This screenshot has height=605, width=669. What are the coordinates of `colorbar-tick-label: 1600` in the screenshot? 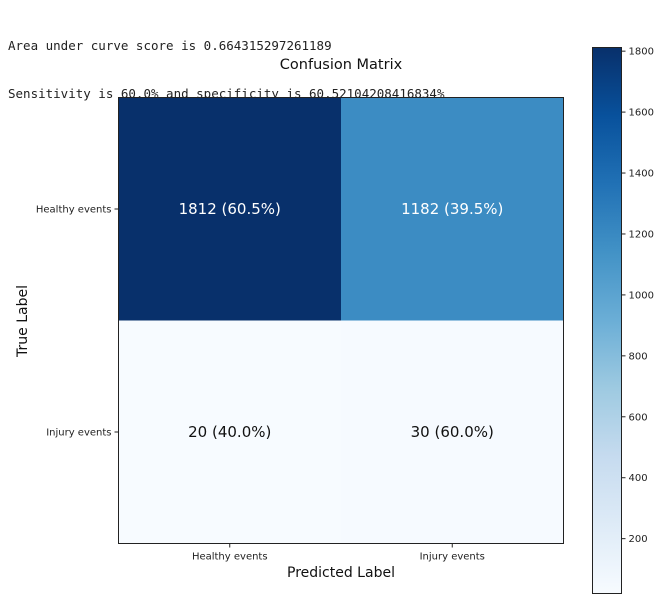 It's located at (641, 113).